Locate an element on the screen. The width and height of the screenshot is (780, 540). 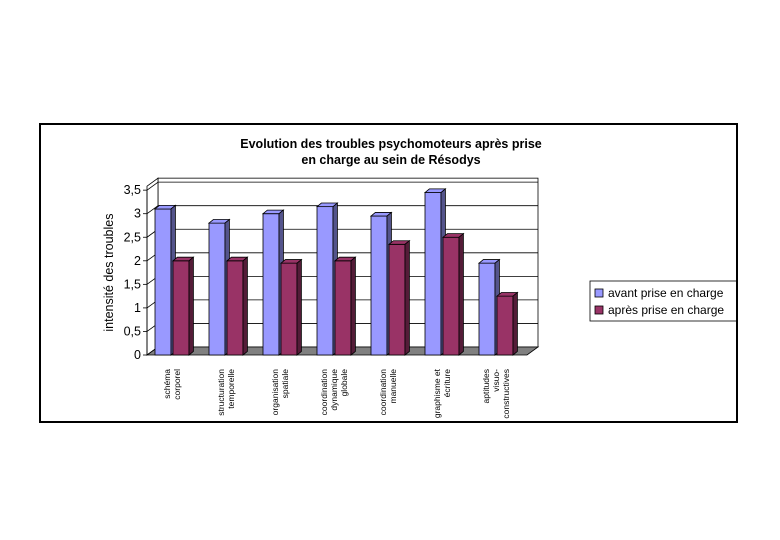
category-label: visuo- is located at coordinates (496, 380).